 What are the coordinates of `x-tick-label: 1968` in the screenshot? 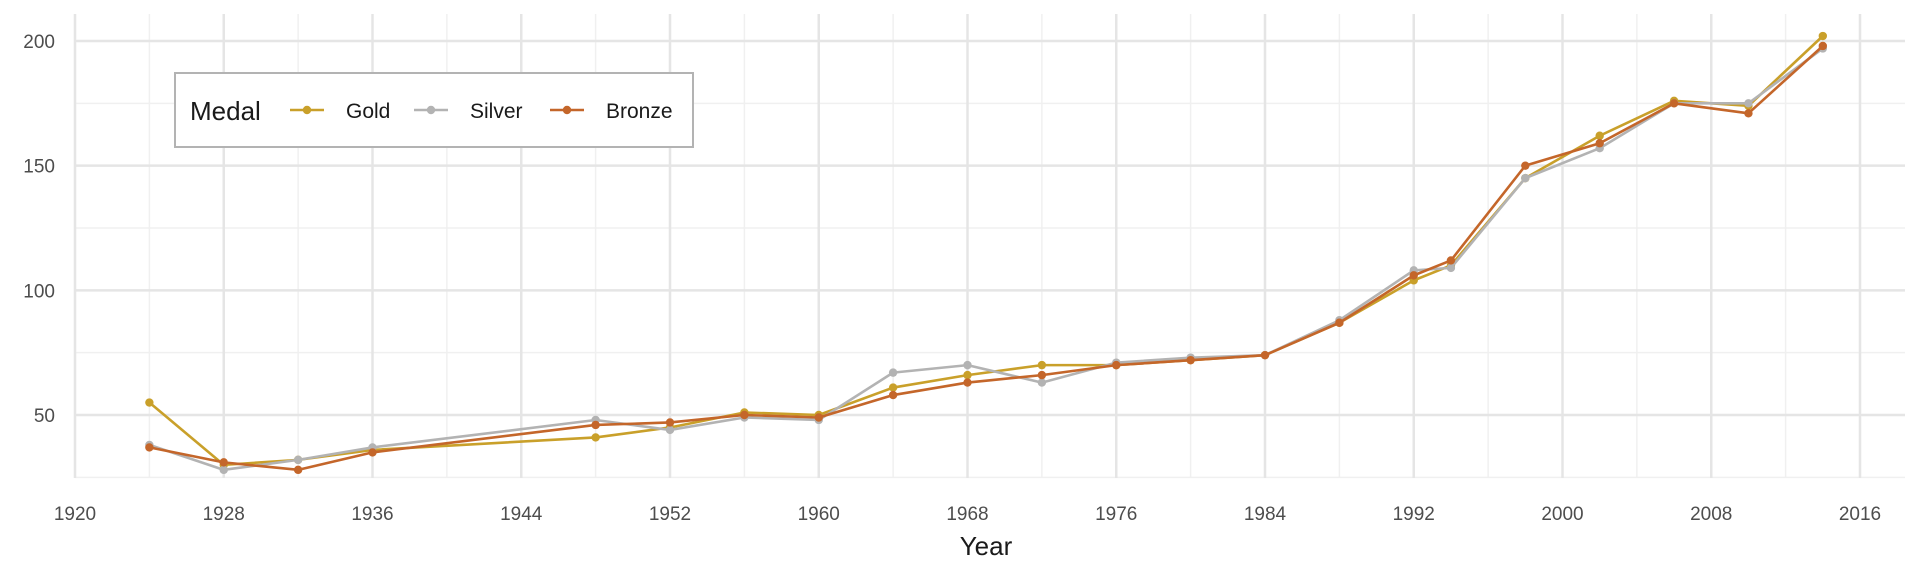 It's located at (967, 514).